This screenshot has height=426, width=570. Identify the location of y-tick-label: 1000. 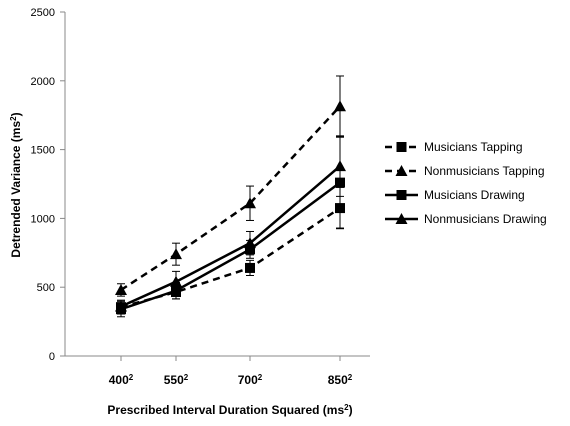
(43, 219).